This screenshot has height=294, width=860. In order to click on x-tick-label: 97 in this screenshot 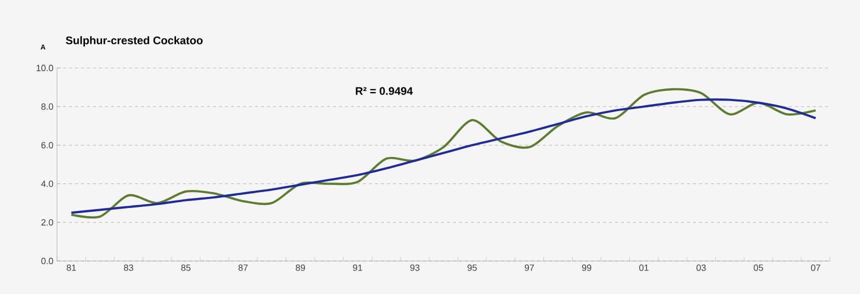, I will do `click(529, 267)`.